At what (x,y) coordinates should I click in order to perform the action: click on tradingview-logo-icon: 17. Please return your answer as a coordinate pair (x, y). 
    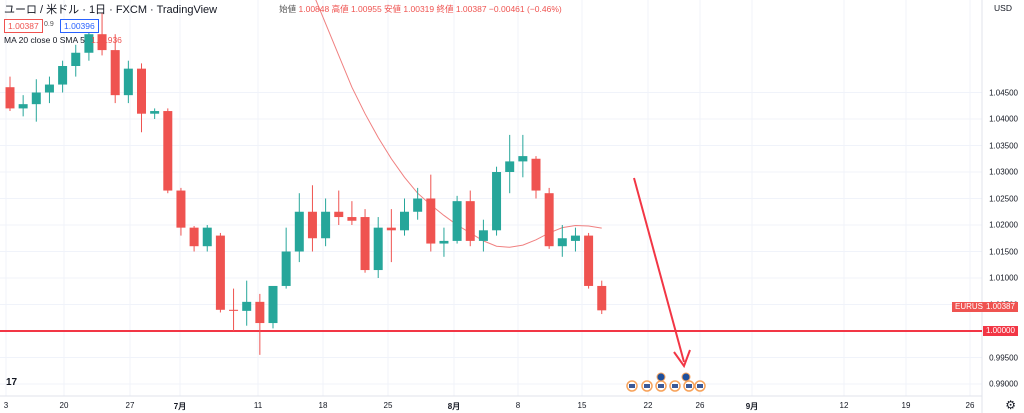
    Looking at the image, I should click on (12, 382).